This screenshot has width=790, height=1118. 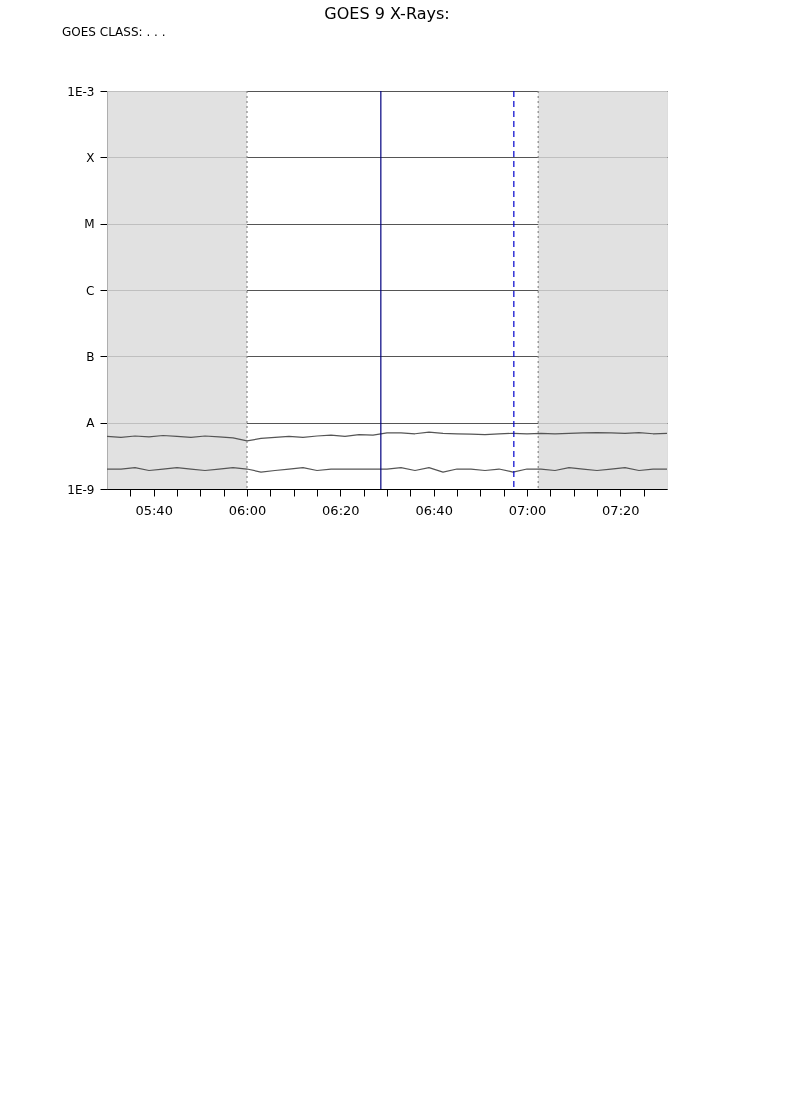 I want to click on x-tick-label: 05:40, so click(x=154, y=510).